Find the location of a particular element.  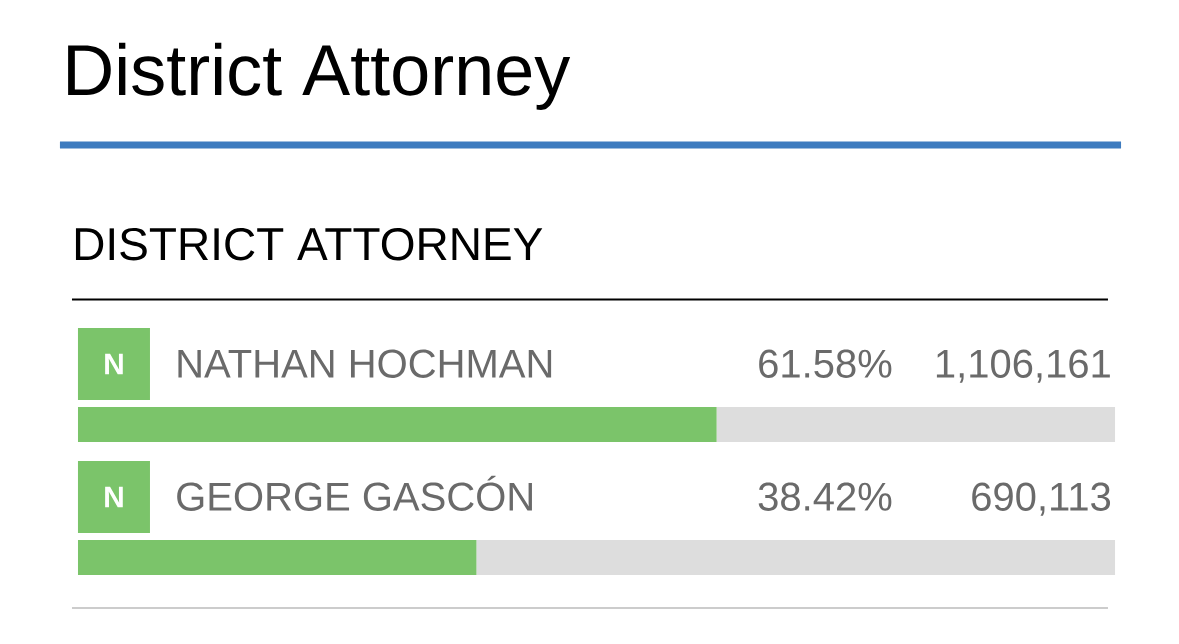

chart-subtitle: DISTRICT ATTORNEY is located at coordinates (309, 244).